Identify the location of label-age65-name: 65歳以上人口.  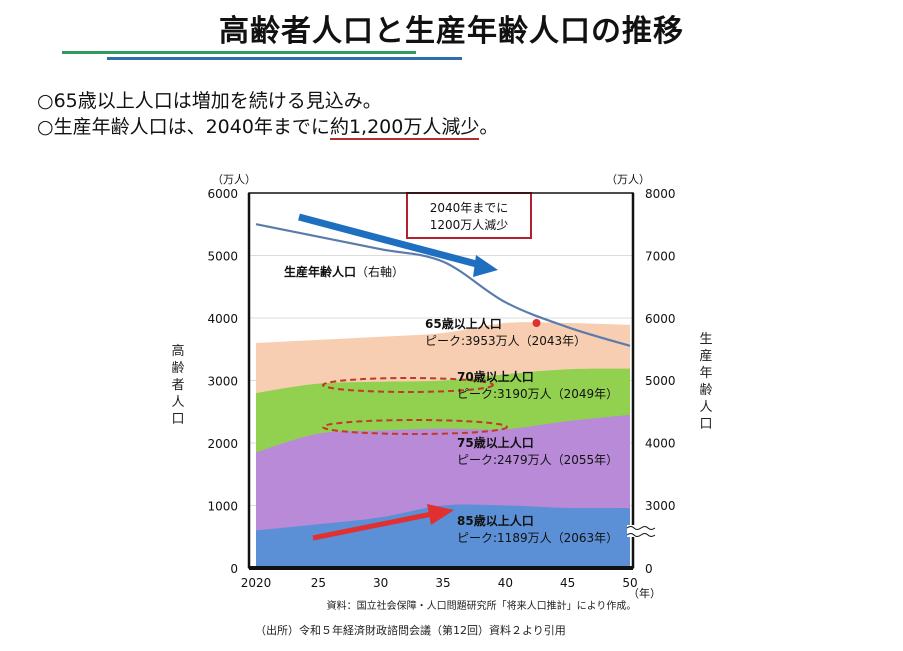
(463, 323).